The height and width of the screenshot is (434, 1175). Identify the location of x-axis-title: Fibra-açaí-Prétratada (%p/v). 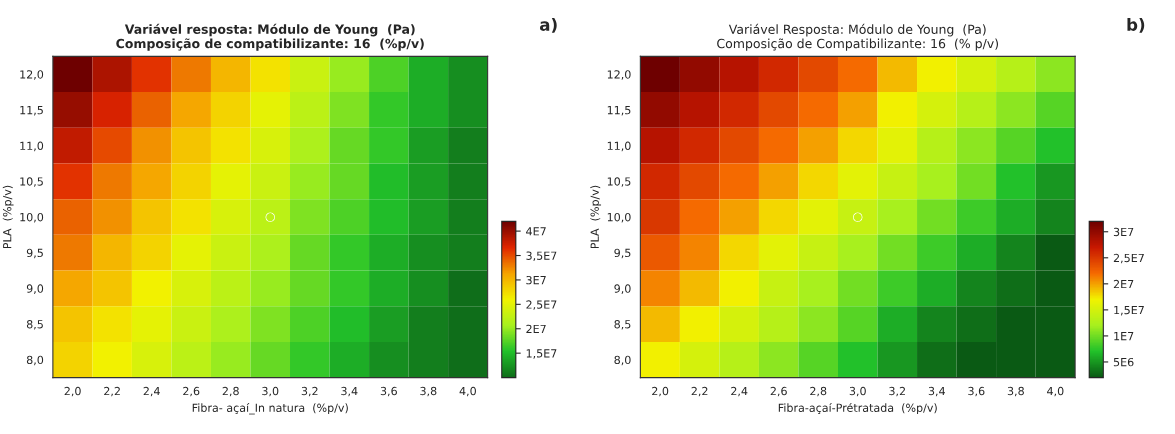
(857, 408).